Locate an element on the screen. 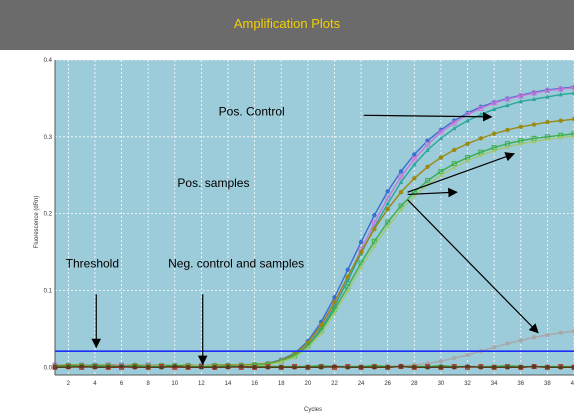 This screenshot has height=415, width=574. x-tick-label: 38 is located at coordinates (547, 384).